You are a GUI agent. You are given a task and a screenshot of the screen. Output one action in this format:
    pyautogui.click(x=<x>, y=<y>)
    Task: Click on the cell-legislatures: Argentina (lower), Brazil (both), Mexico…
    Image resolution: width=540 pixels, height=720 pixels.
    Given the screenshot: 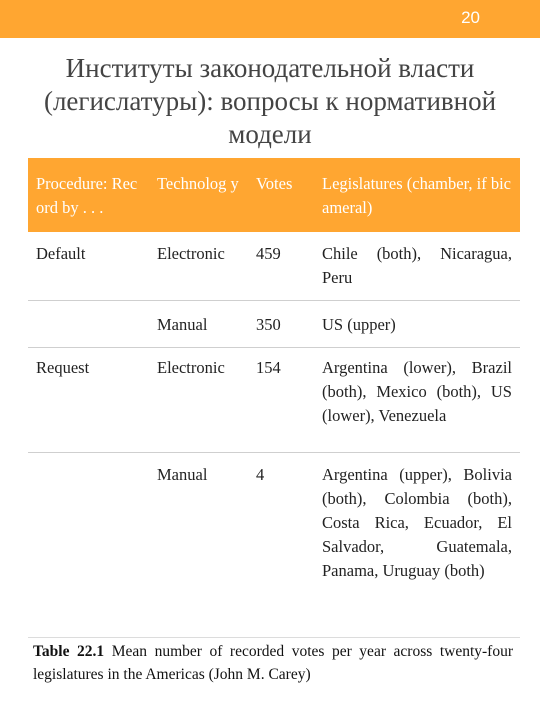 What is the action you would take?
    pyautogui.click(x=417, y=400)
    